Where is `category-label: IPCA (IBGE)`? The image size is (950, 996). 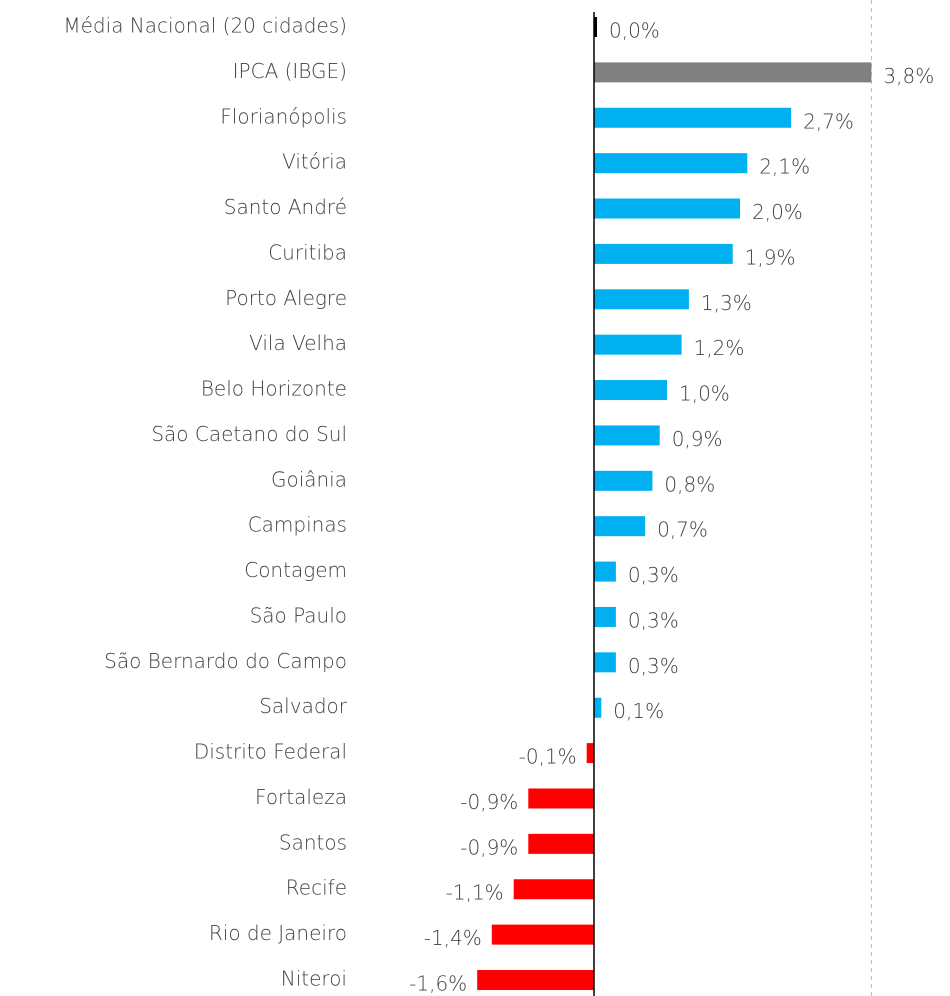
category-label: IPCA (IBGE) is located at coordinates (290, 71).